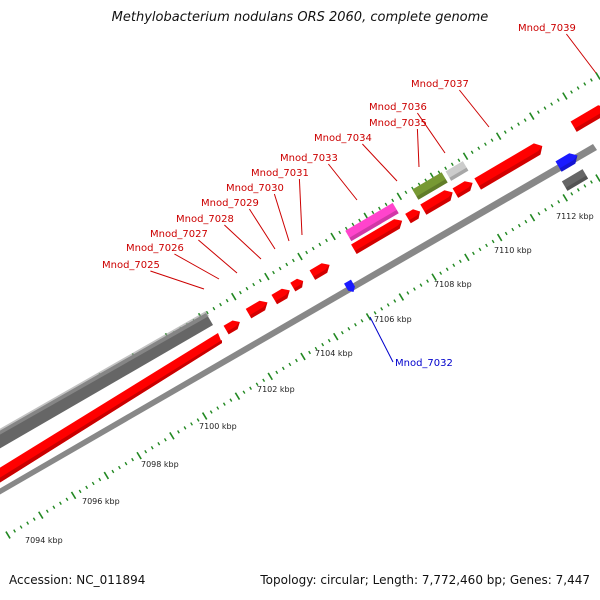 This screenshot has height=600, width=600. Describe the element at coordinates (106, 381) in the screenshot. I see `gray-feature-band` at that location.